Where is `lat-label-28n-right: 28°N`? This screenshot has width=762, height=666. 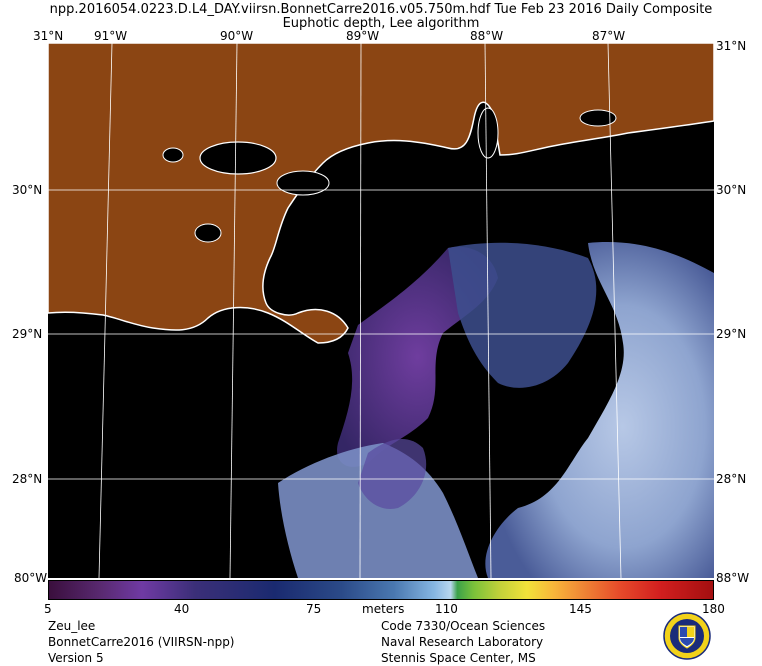
lat-label-28n-right: 28°N is located at coordinates (731, 479).